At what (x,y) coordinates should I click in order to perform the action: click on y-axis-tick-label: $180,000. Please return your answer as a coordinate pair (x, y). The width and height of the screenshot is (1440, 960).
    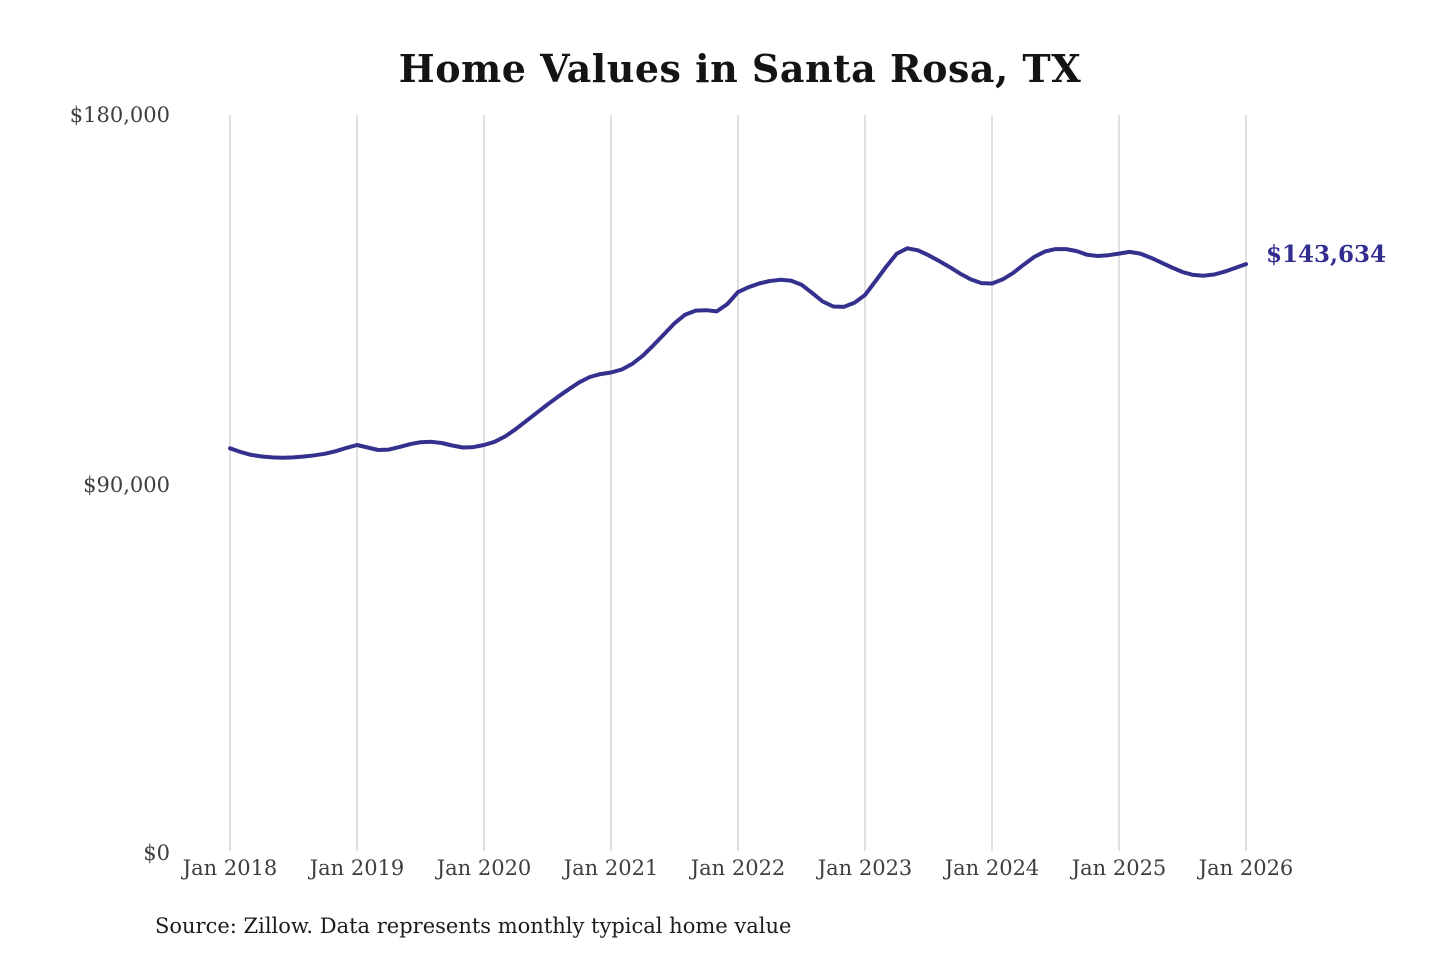
    Looking at the image, I should click on (119, 115).